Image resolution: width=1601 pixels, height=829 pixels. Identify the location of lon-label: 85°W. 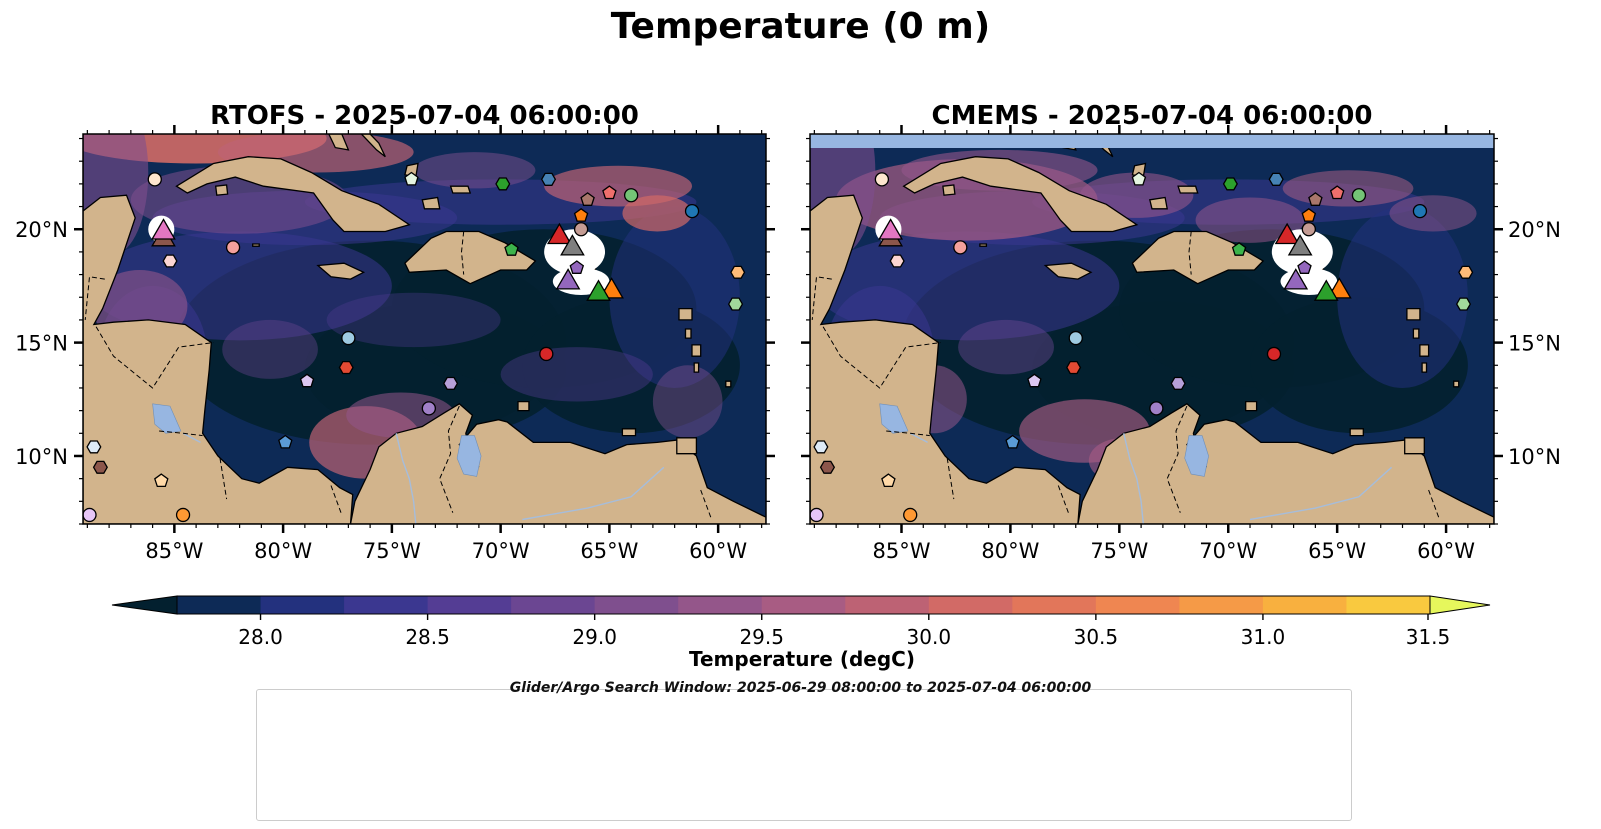
(174, 551).